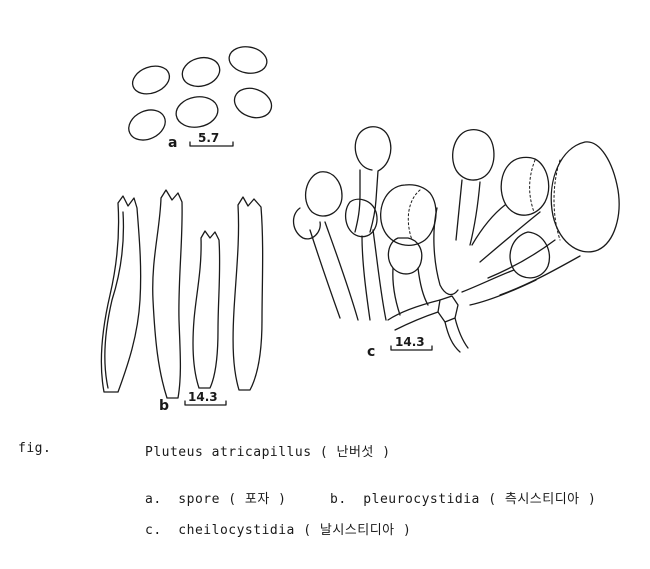 The width and height of the screenshot is (650, 569). Describe the element at coordinates (211, 144) in the screenshot. I see `scale-bar-a` at that location.